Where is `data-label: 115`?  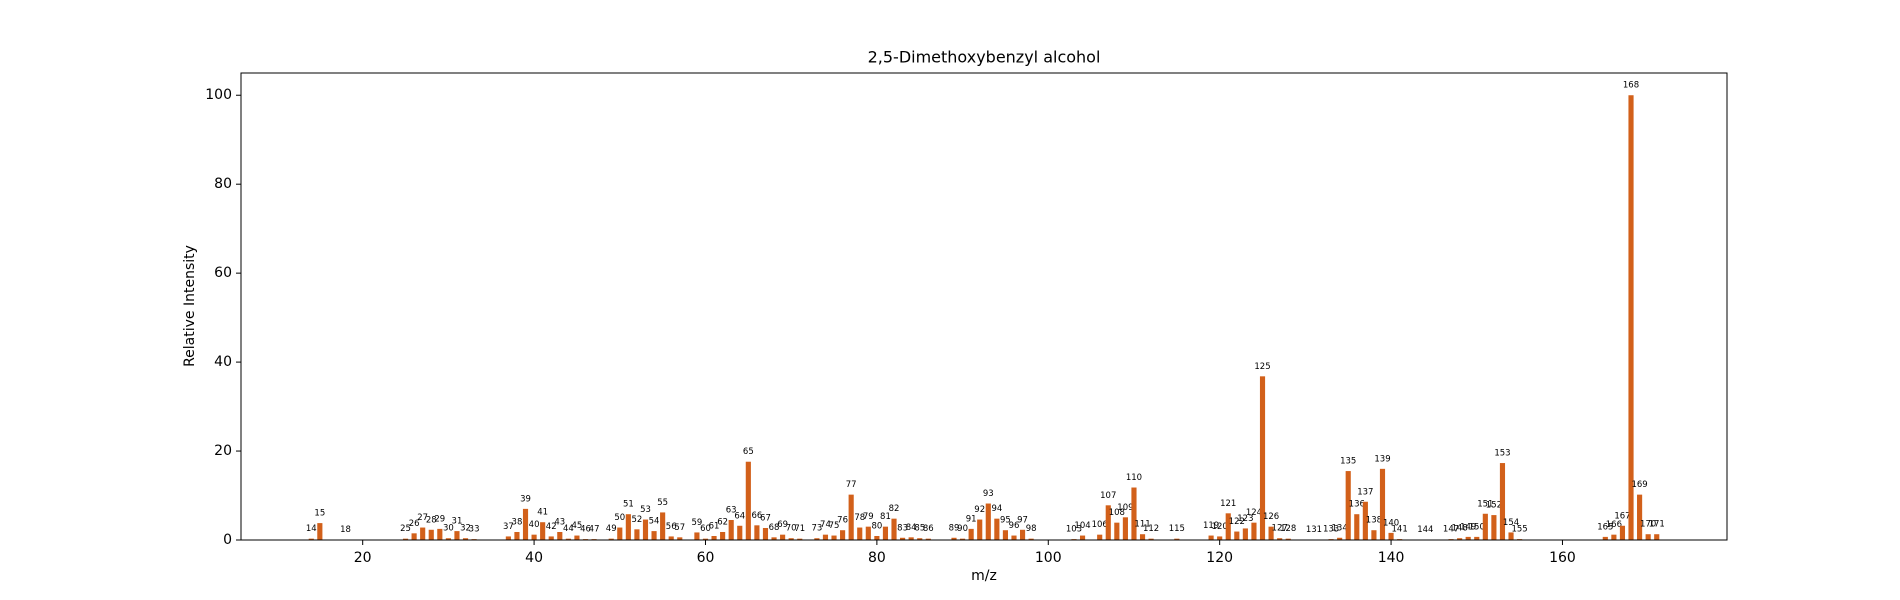 data-label: 115 is located at coordinates (1177, 529).